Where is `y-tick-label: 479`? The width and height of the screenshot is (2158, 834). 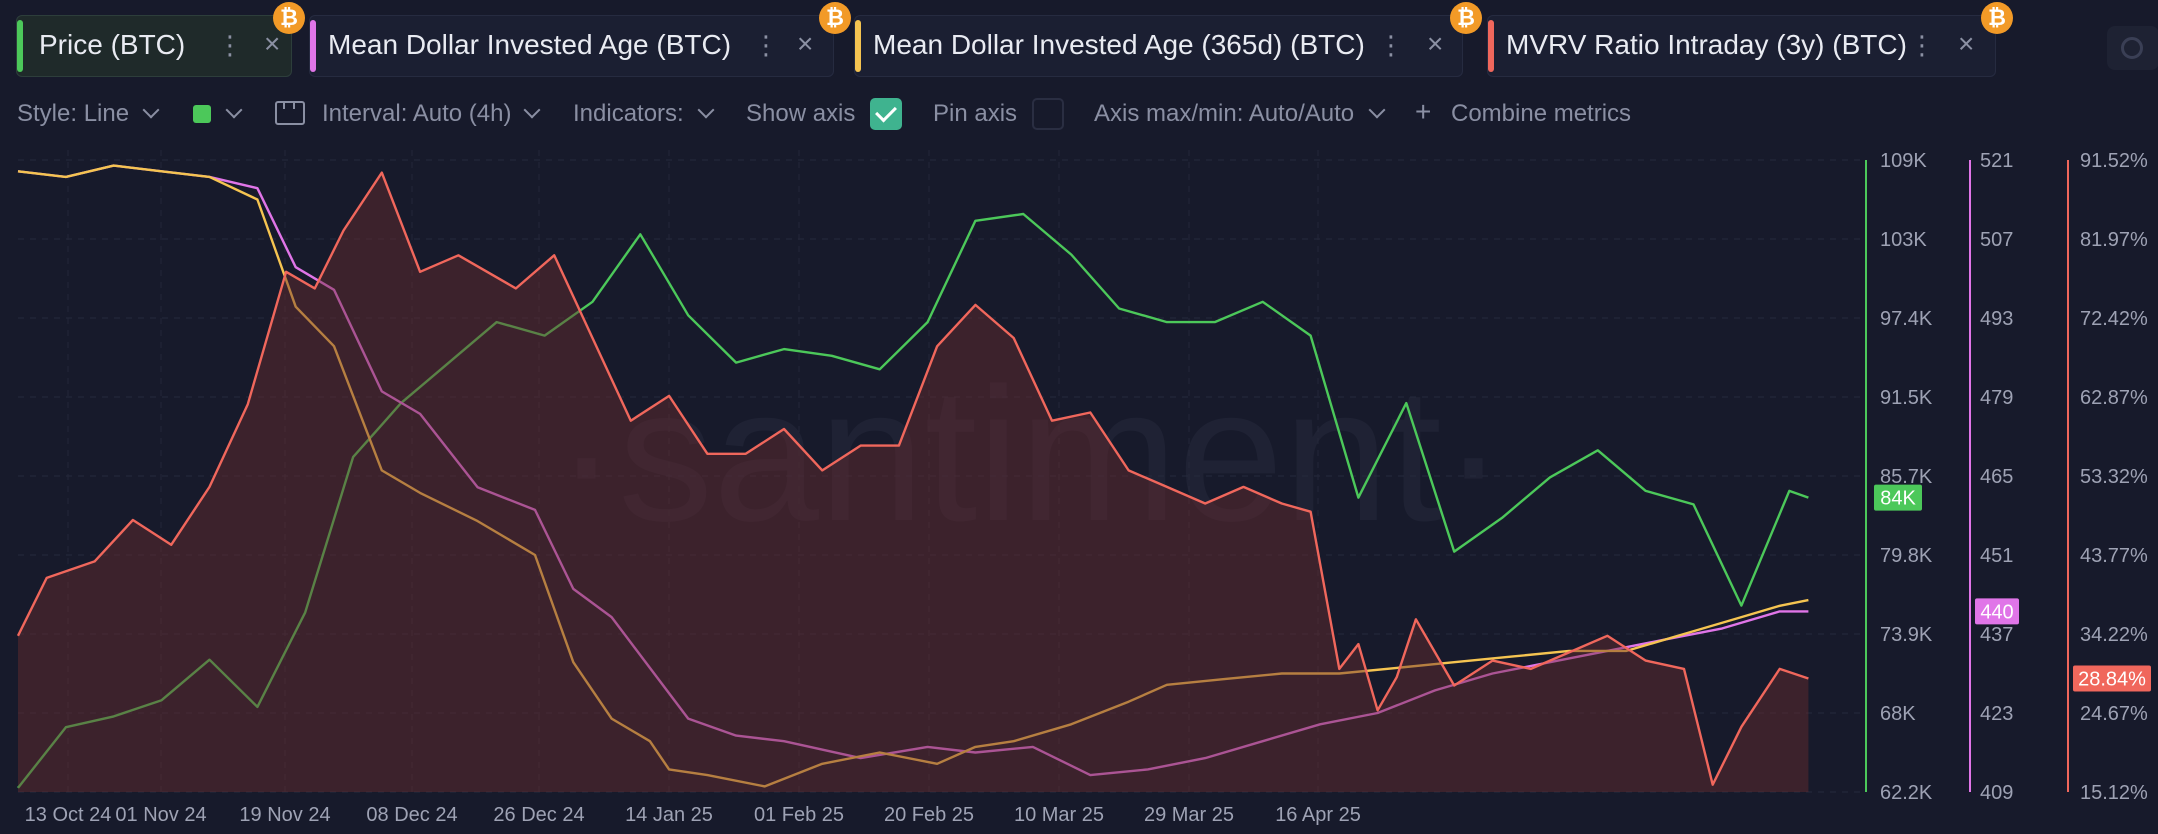 y-tick-label: 479 is located at coordinates (1996, 398).